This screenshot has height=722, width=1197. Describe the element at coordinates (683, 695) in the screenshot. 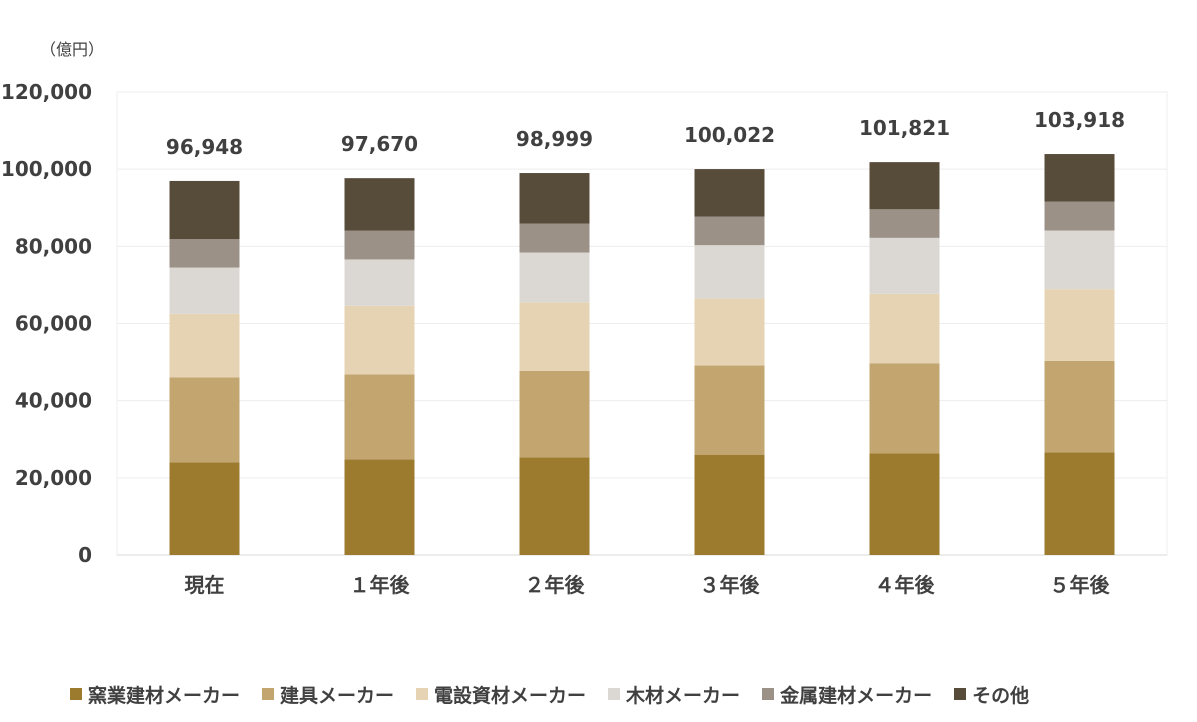

I see `legend-label: 木材メーカー` at that location.